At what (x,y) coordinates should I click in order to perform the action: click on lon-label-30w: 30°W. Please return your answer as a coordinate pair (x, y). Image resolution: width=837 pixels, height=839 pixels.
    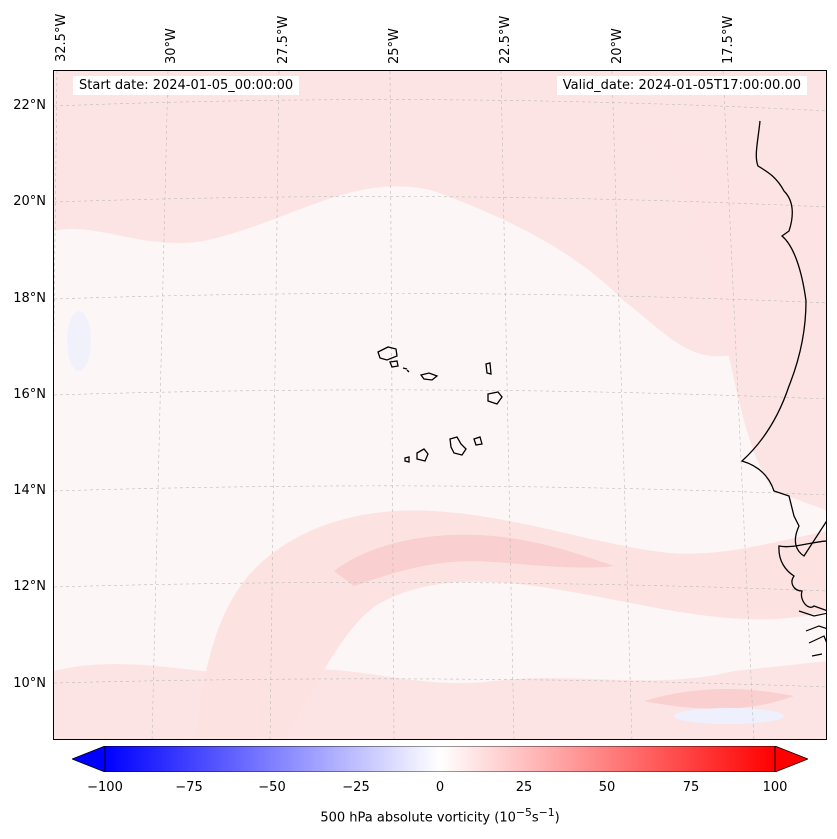
    Looking at the image, I should click on (171, 46).